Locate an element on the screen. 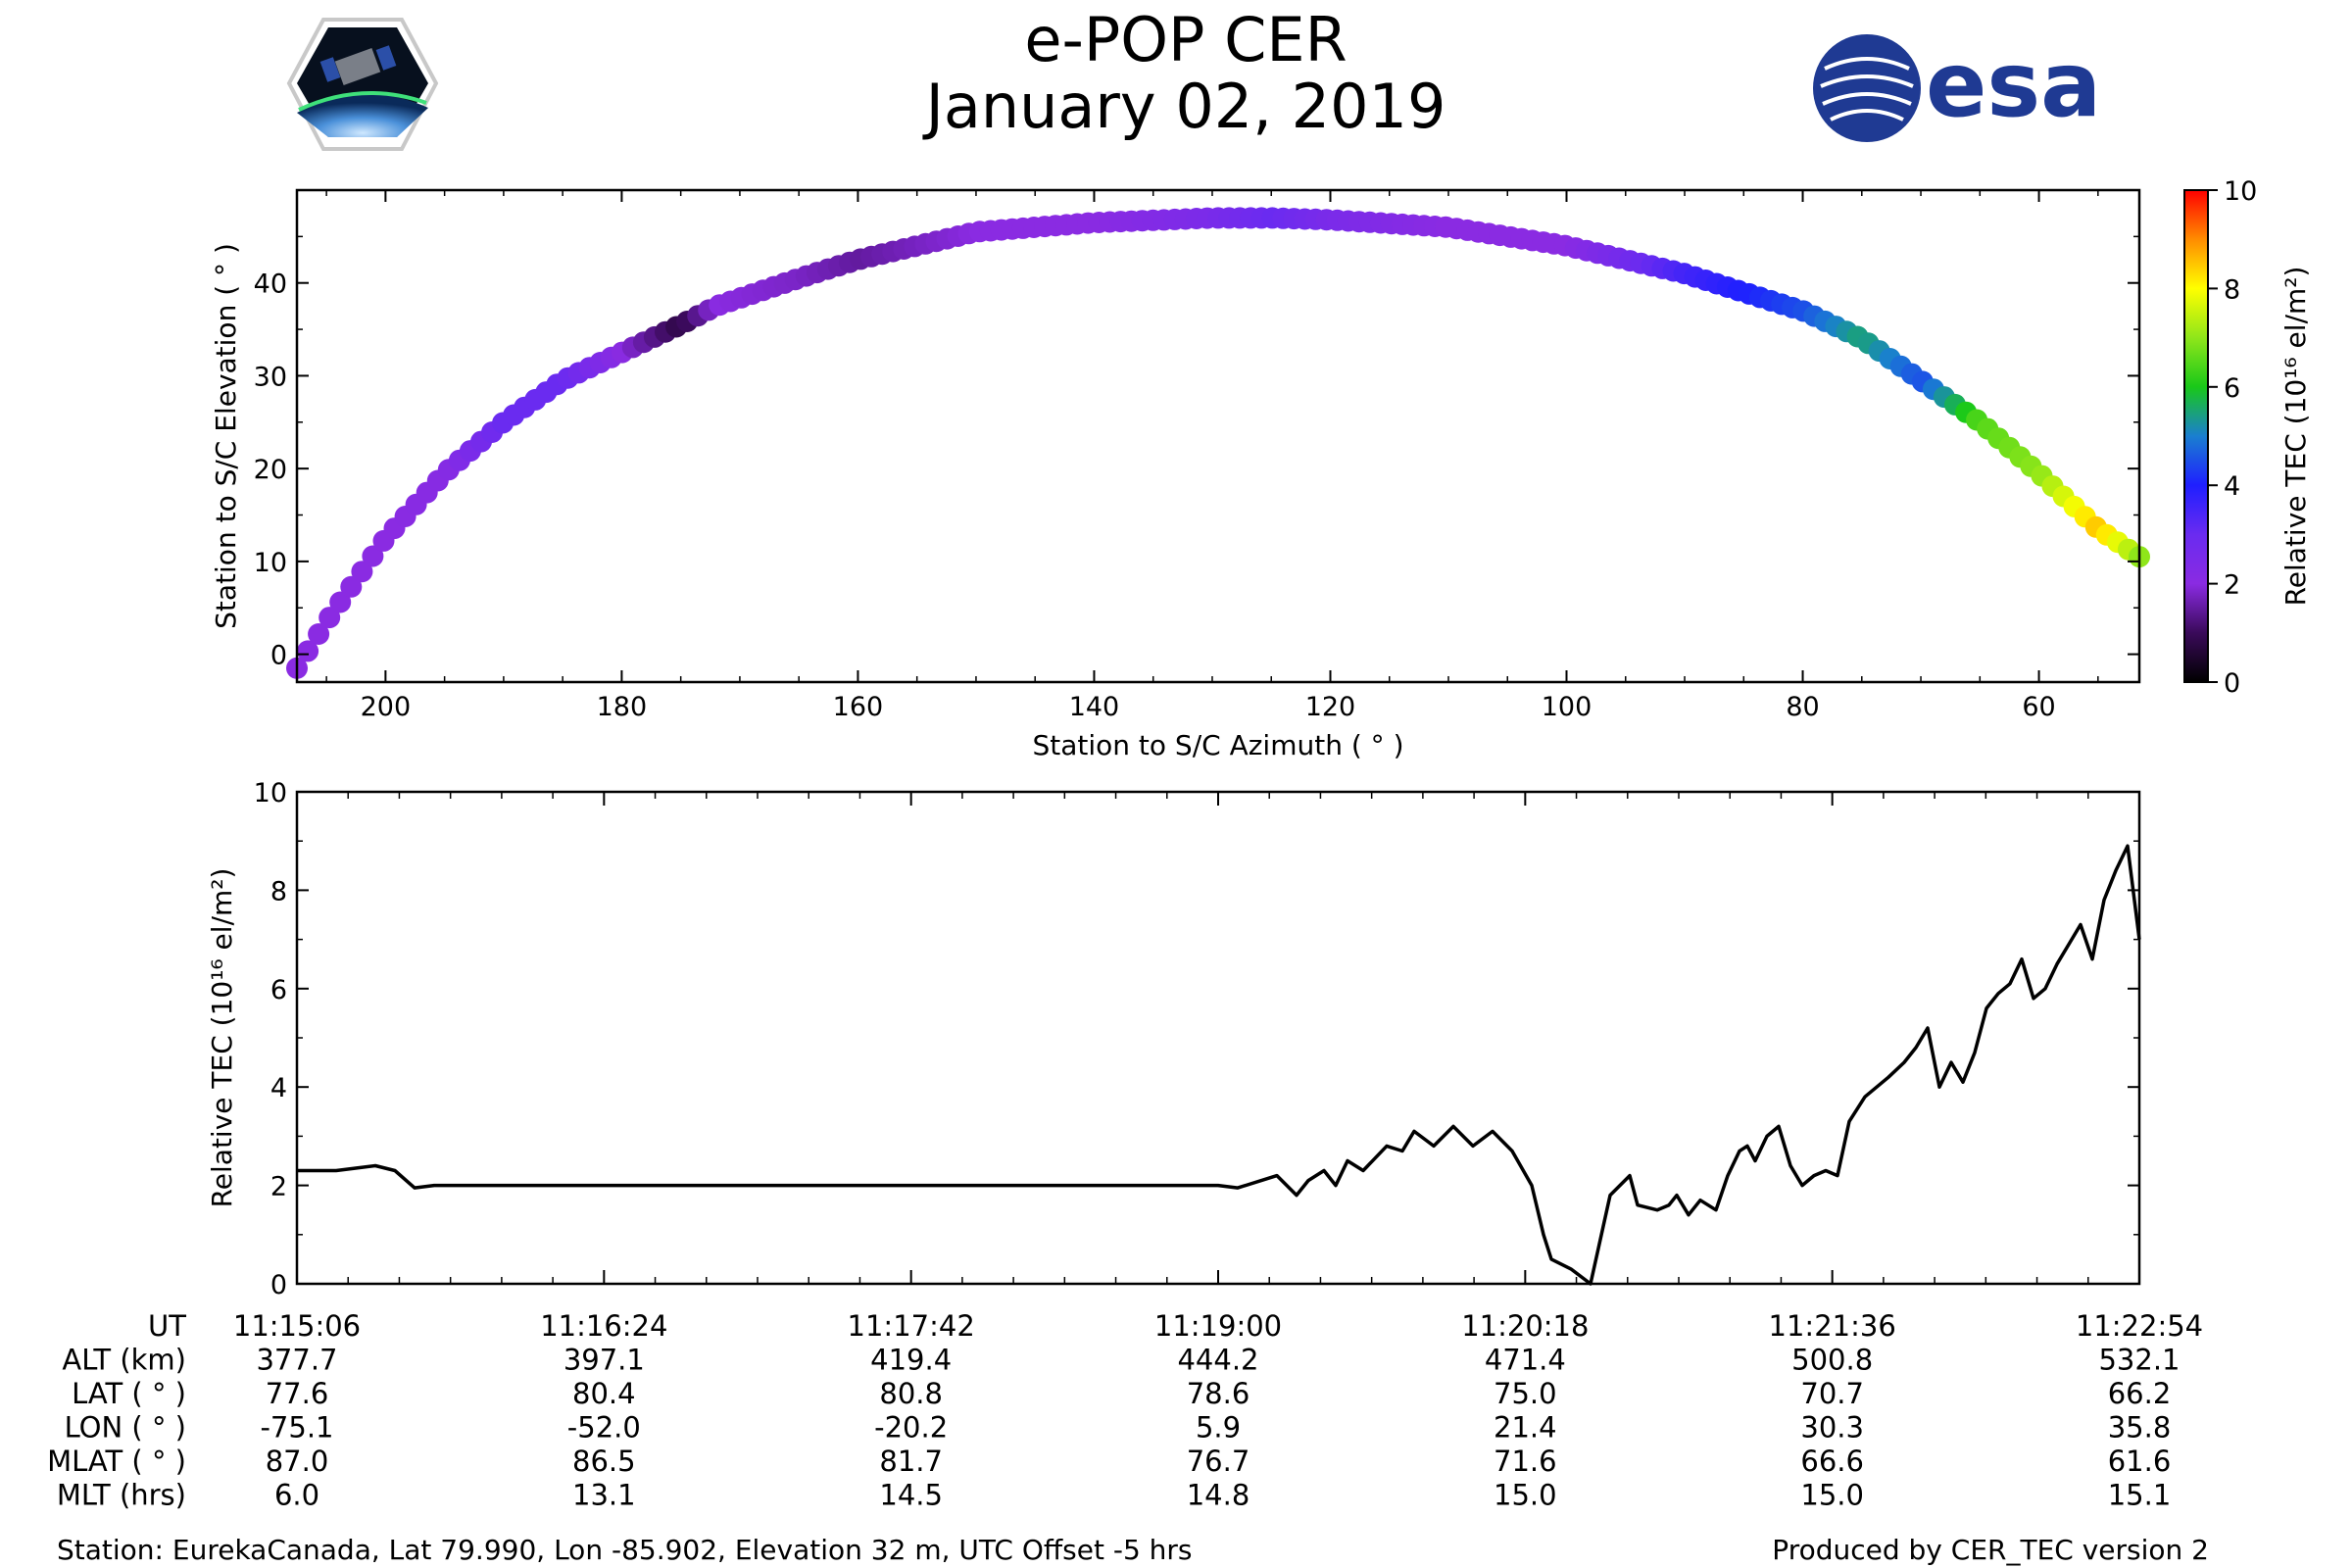  azimuth-tick-label: 100 is located at coordinates (1567, 707).